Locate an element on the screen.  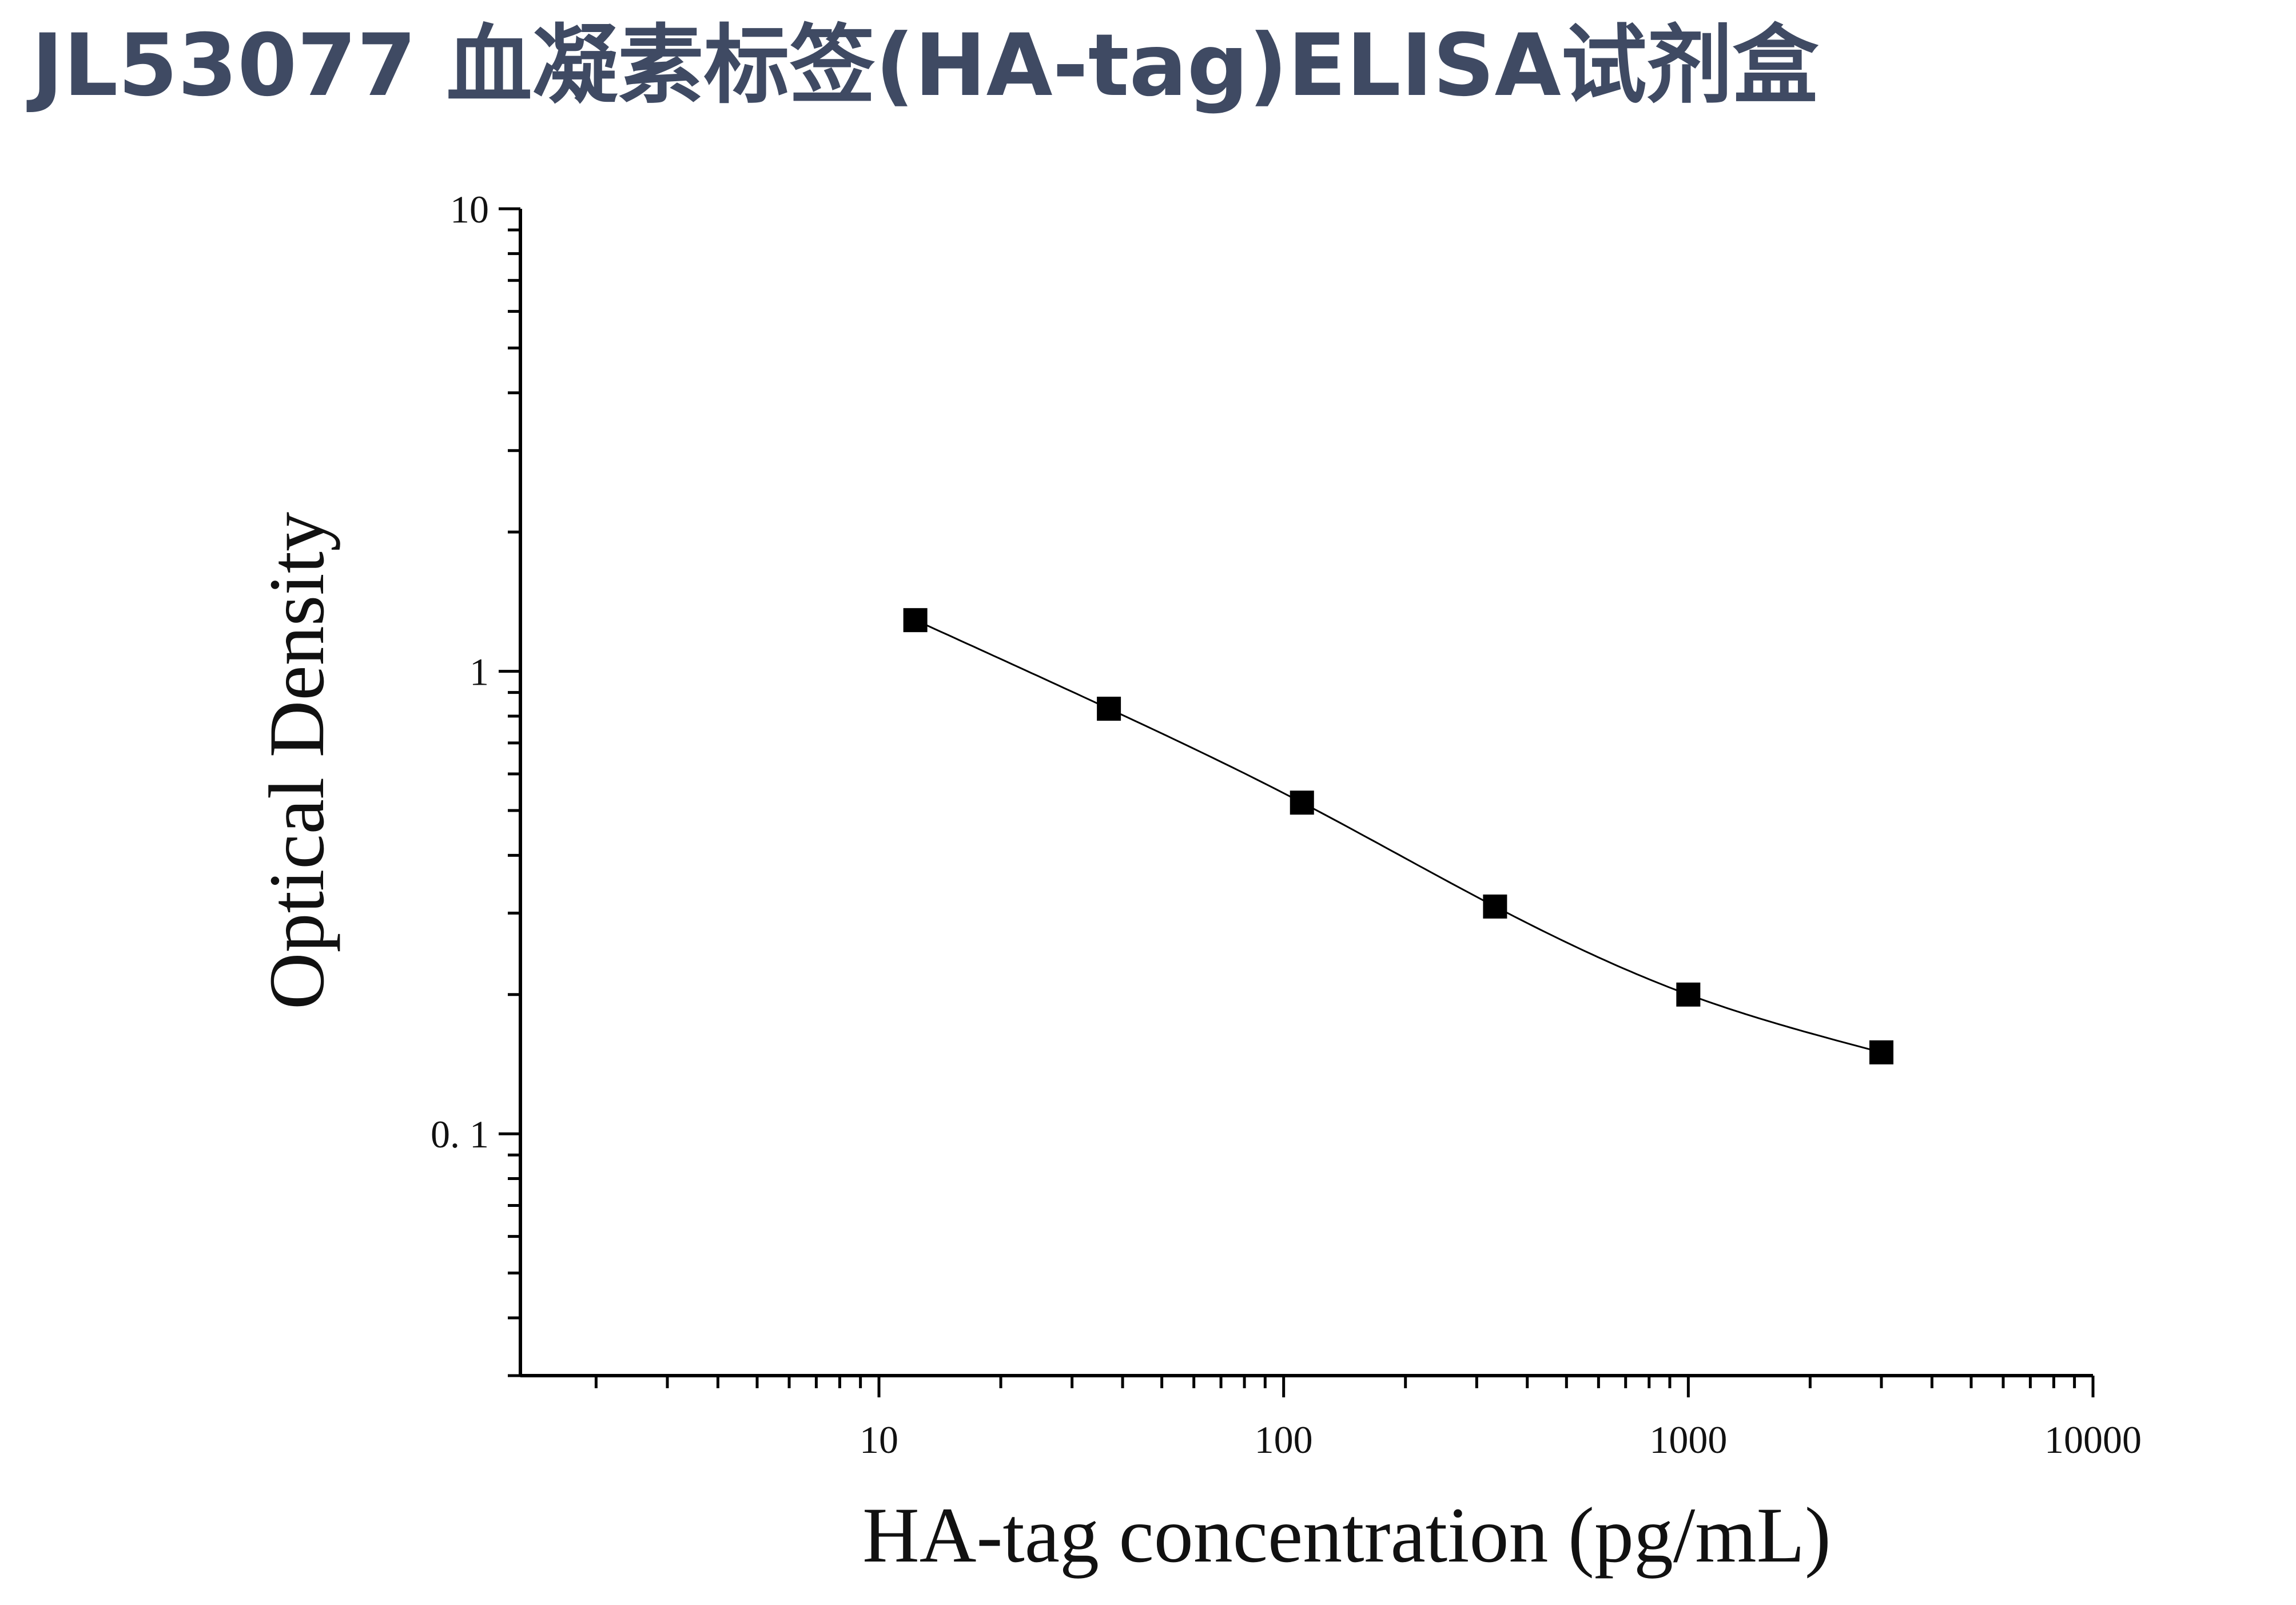
x-tick-label: 1000 is located at coordinates (1688, 1439).